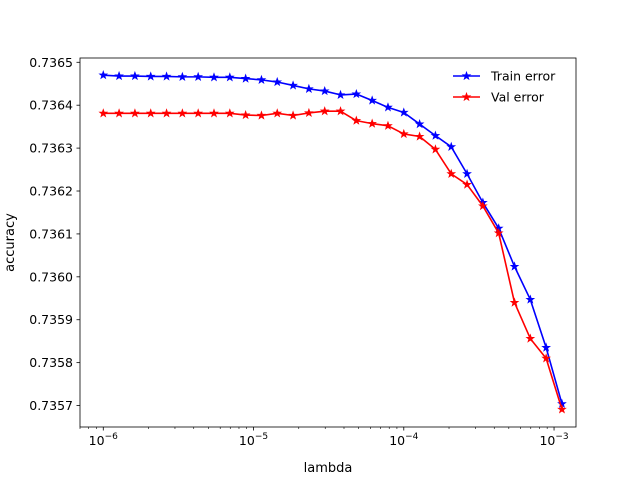 The height and width of the screenshot is (480, 640). Describe the element at coordinates (553, 440) in the screenshot. I see `x-tick-label: 10⁻³` at that location.